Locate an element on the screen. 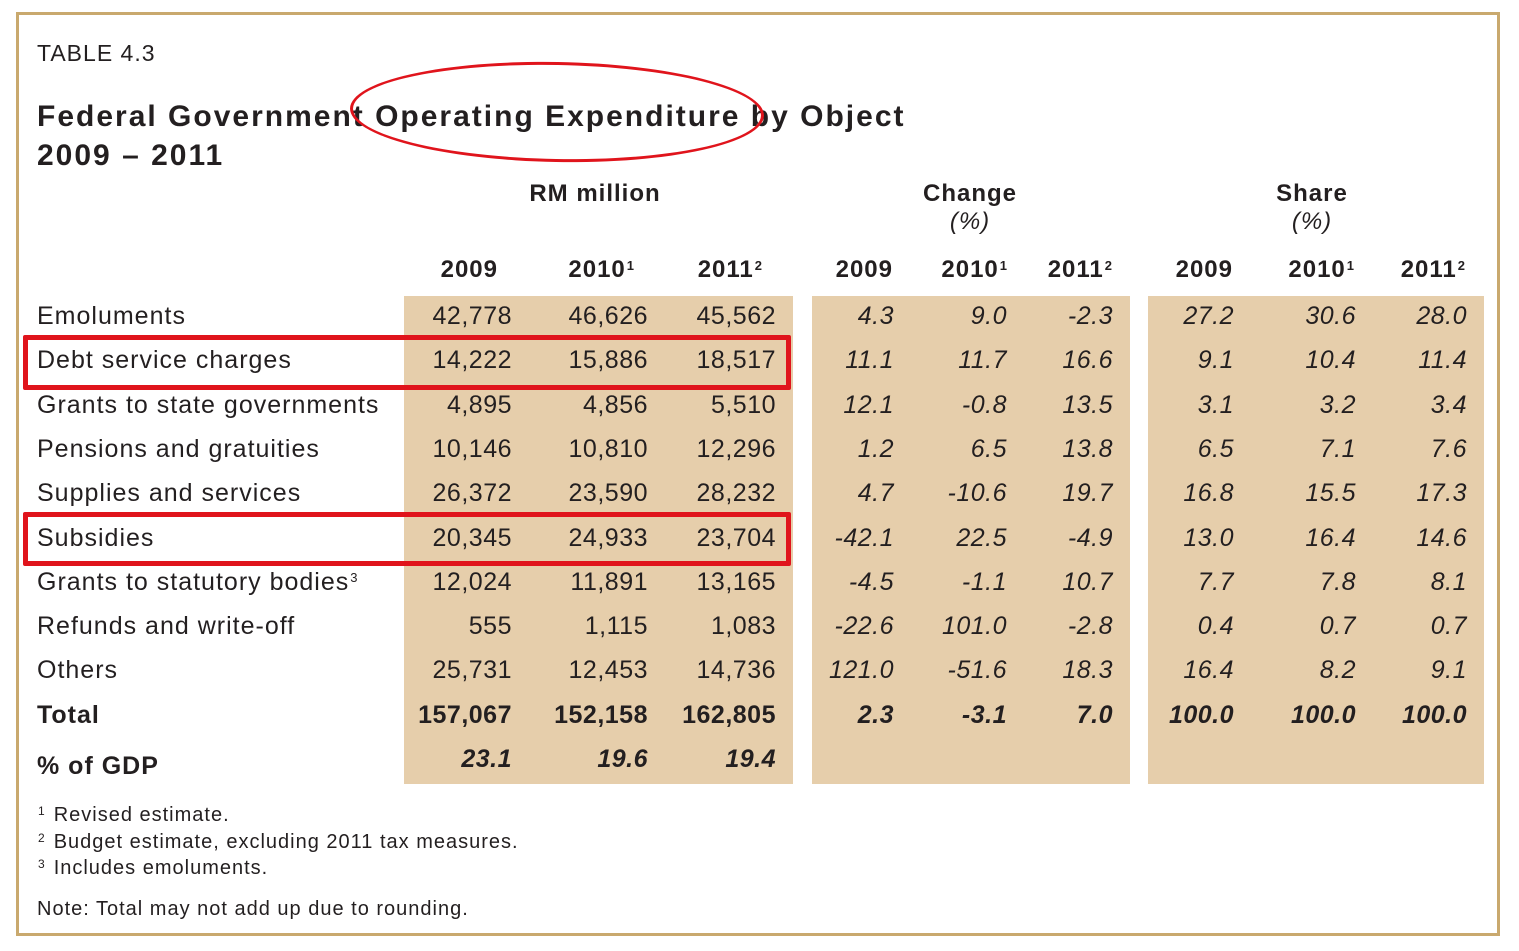 Image resolution: width=1519 pixels, height=951 pixels. table-cell: 19.6 is located at coordinates (622, 759).